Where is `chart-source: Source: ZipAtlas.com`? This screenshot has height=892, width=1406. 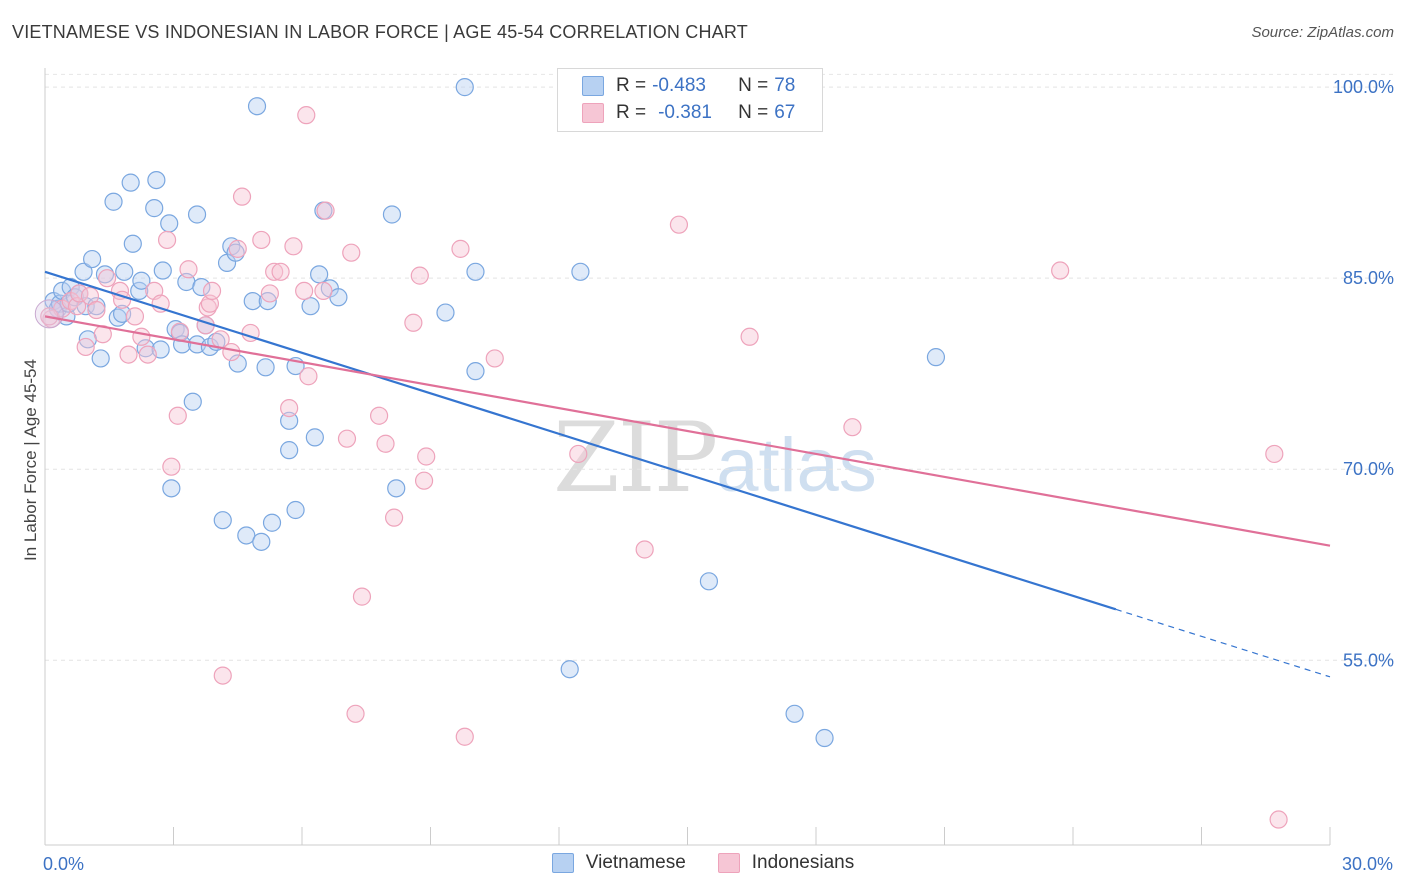
chart-source: Source: ZipAtlas.com is located at coordinates (1322, 32).